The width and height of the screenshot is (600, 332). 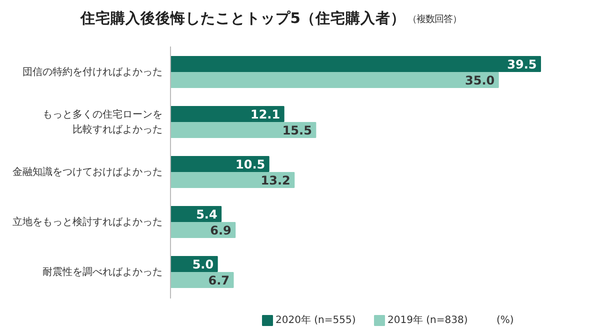 I want to click on legend-label: 2019年 (n=838), so click(x=428, y=320).